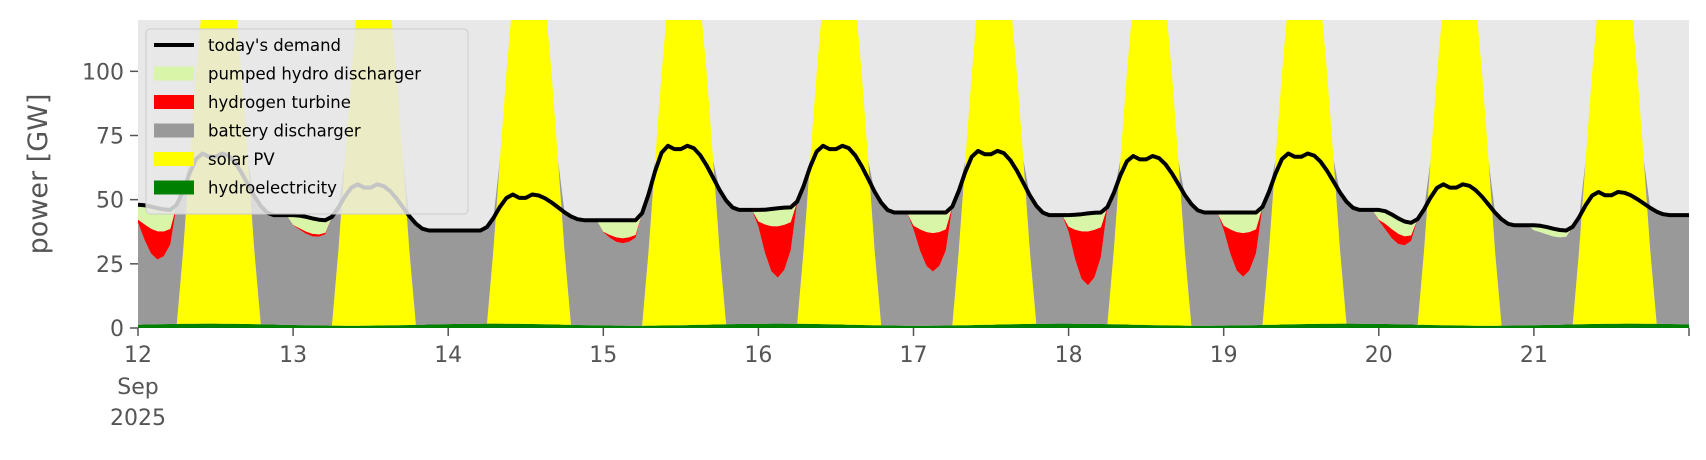 The height and width of the screenshot is (460, 1706). I want to click on legend-swatch-solar, so click(174, 159).